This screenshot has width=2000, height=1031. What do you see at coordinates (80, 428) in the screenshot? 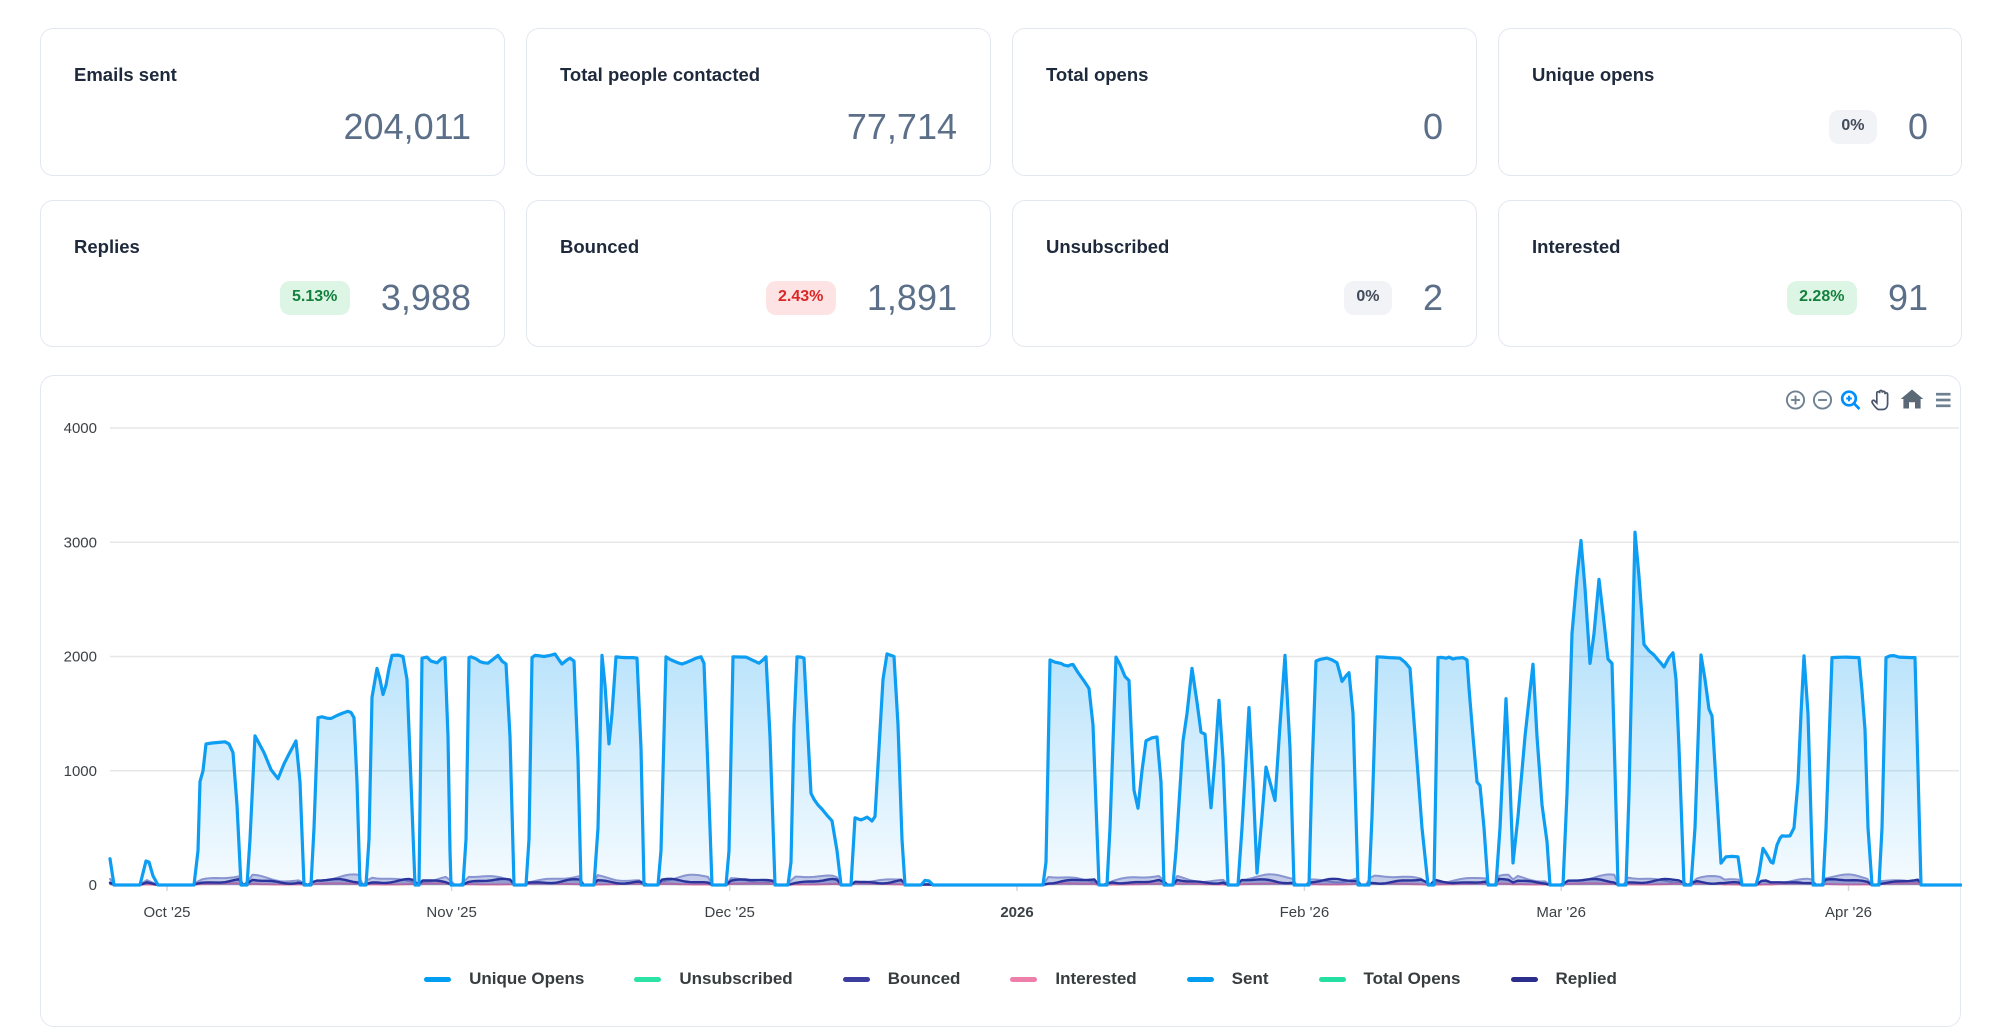
I see `svg-text: 4000` at bounding box center [80, 428].